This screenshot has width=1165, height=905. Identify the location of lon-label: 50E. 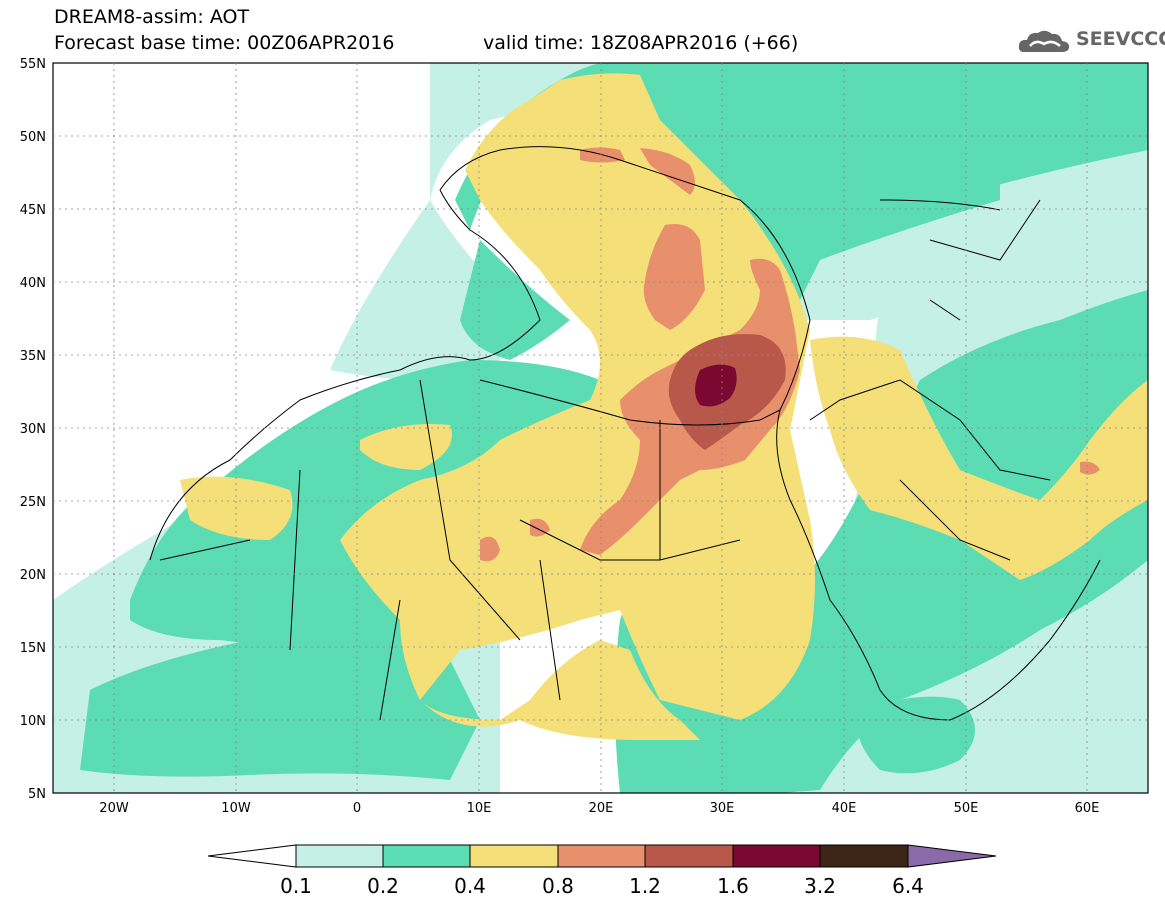
(966, 808).